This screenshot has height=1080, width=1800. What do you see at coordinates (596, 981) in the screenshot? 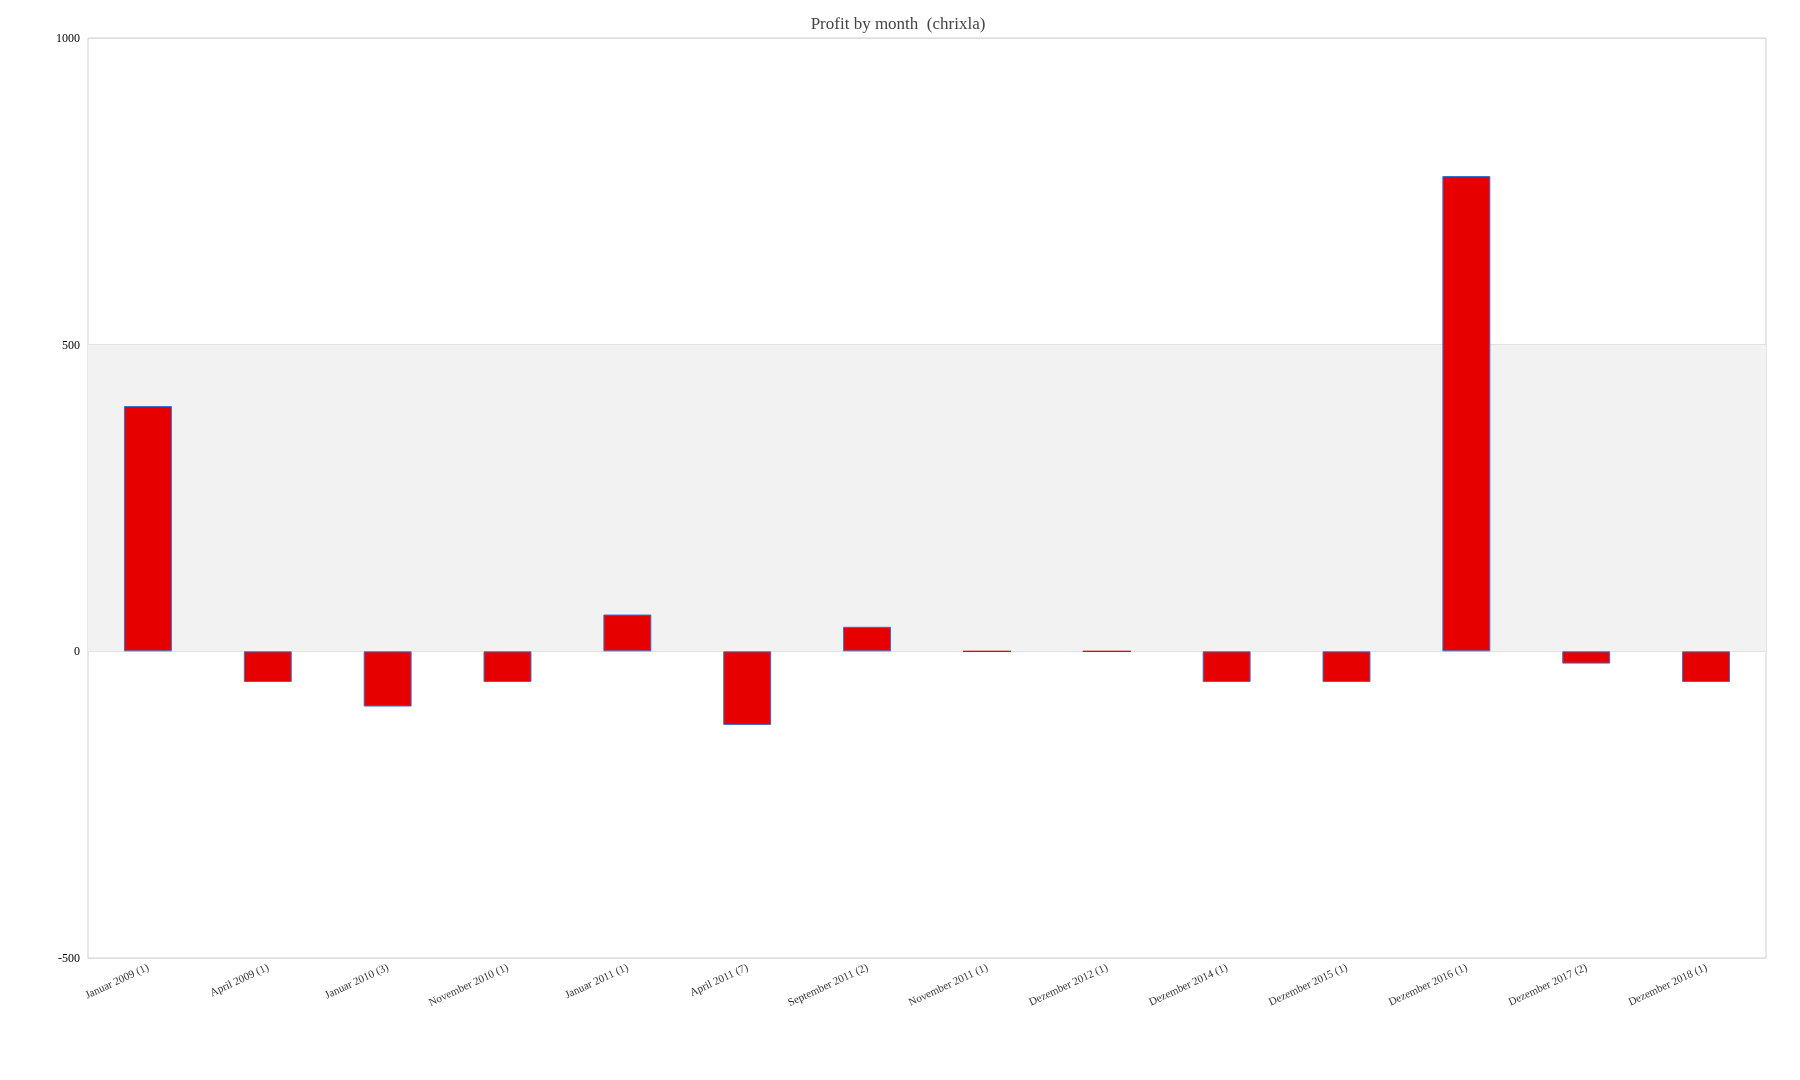
I see `x-tick-label: Januar 2011 (1)` at bounding box center [596, 981].